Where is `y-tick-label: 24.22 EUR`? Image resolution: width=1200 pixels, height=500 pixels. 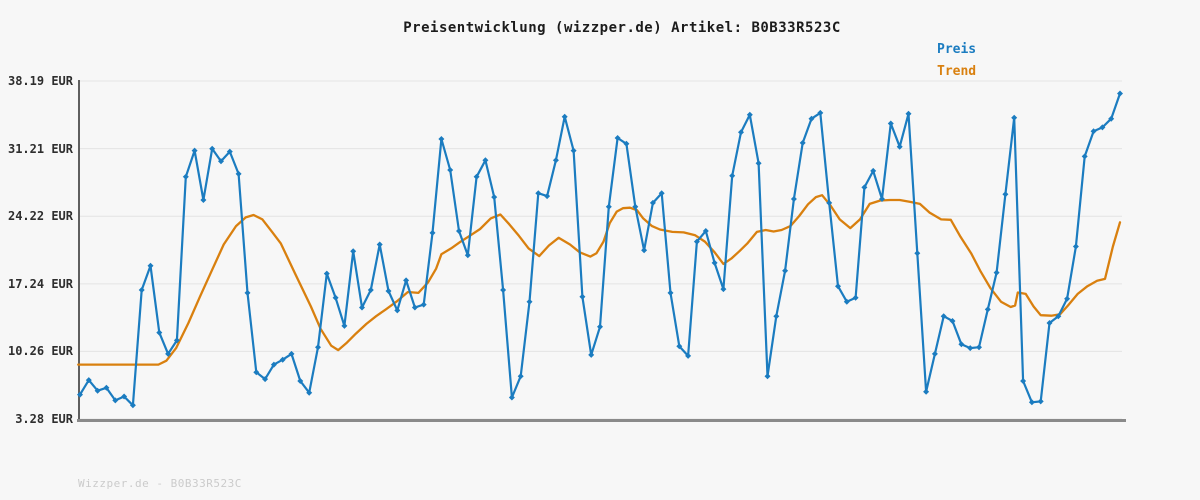
y-tick-label: 24.22 EUR is located at coordinates (40, 216).